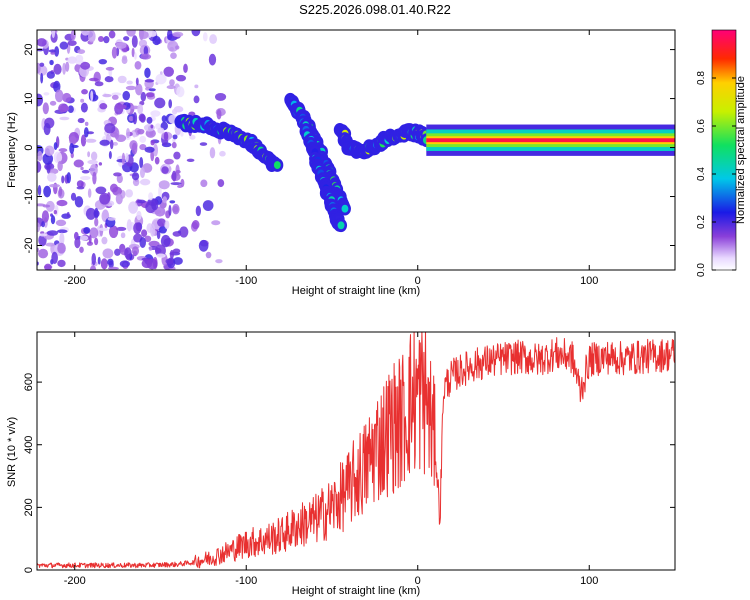 The height and width of the screenshot is (600, 750). I want to click on spectrogram-ytick-label: -20, so click(29, 246).